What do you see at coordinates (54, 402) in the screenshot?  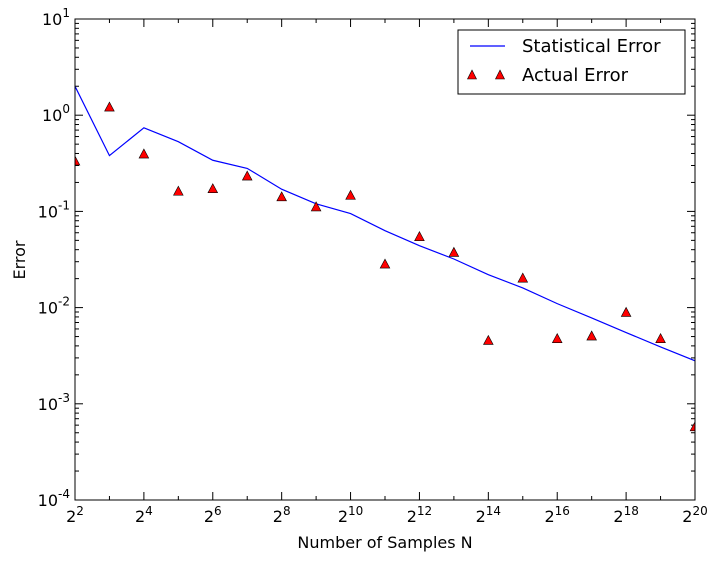 I see `y-tick-label: 10-3` at bounding box center [54, 402].